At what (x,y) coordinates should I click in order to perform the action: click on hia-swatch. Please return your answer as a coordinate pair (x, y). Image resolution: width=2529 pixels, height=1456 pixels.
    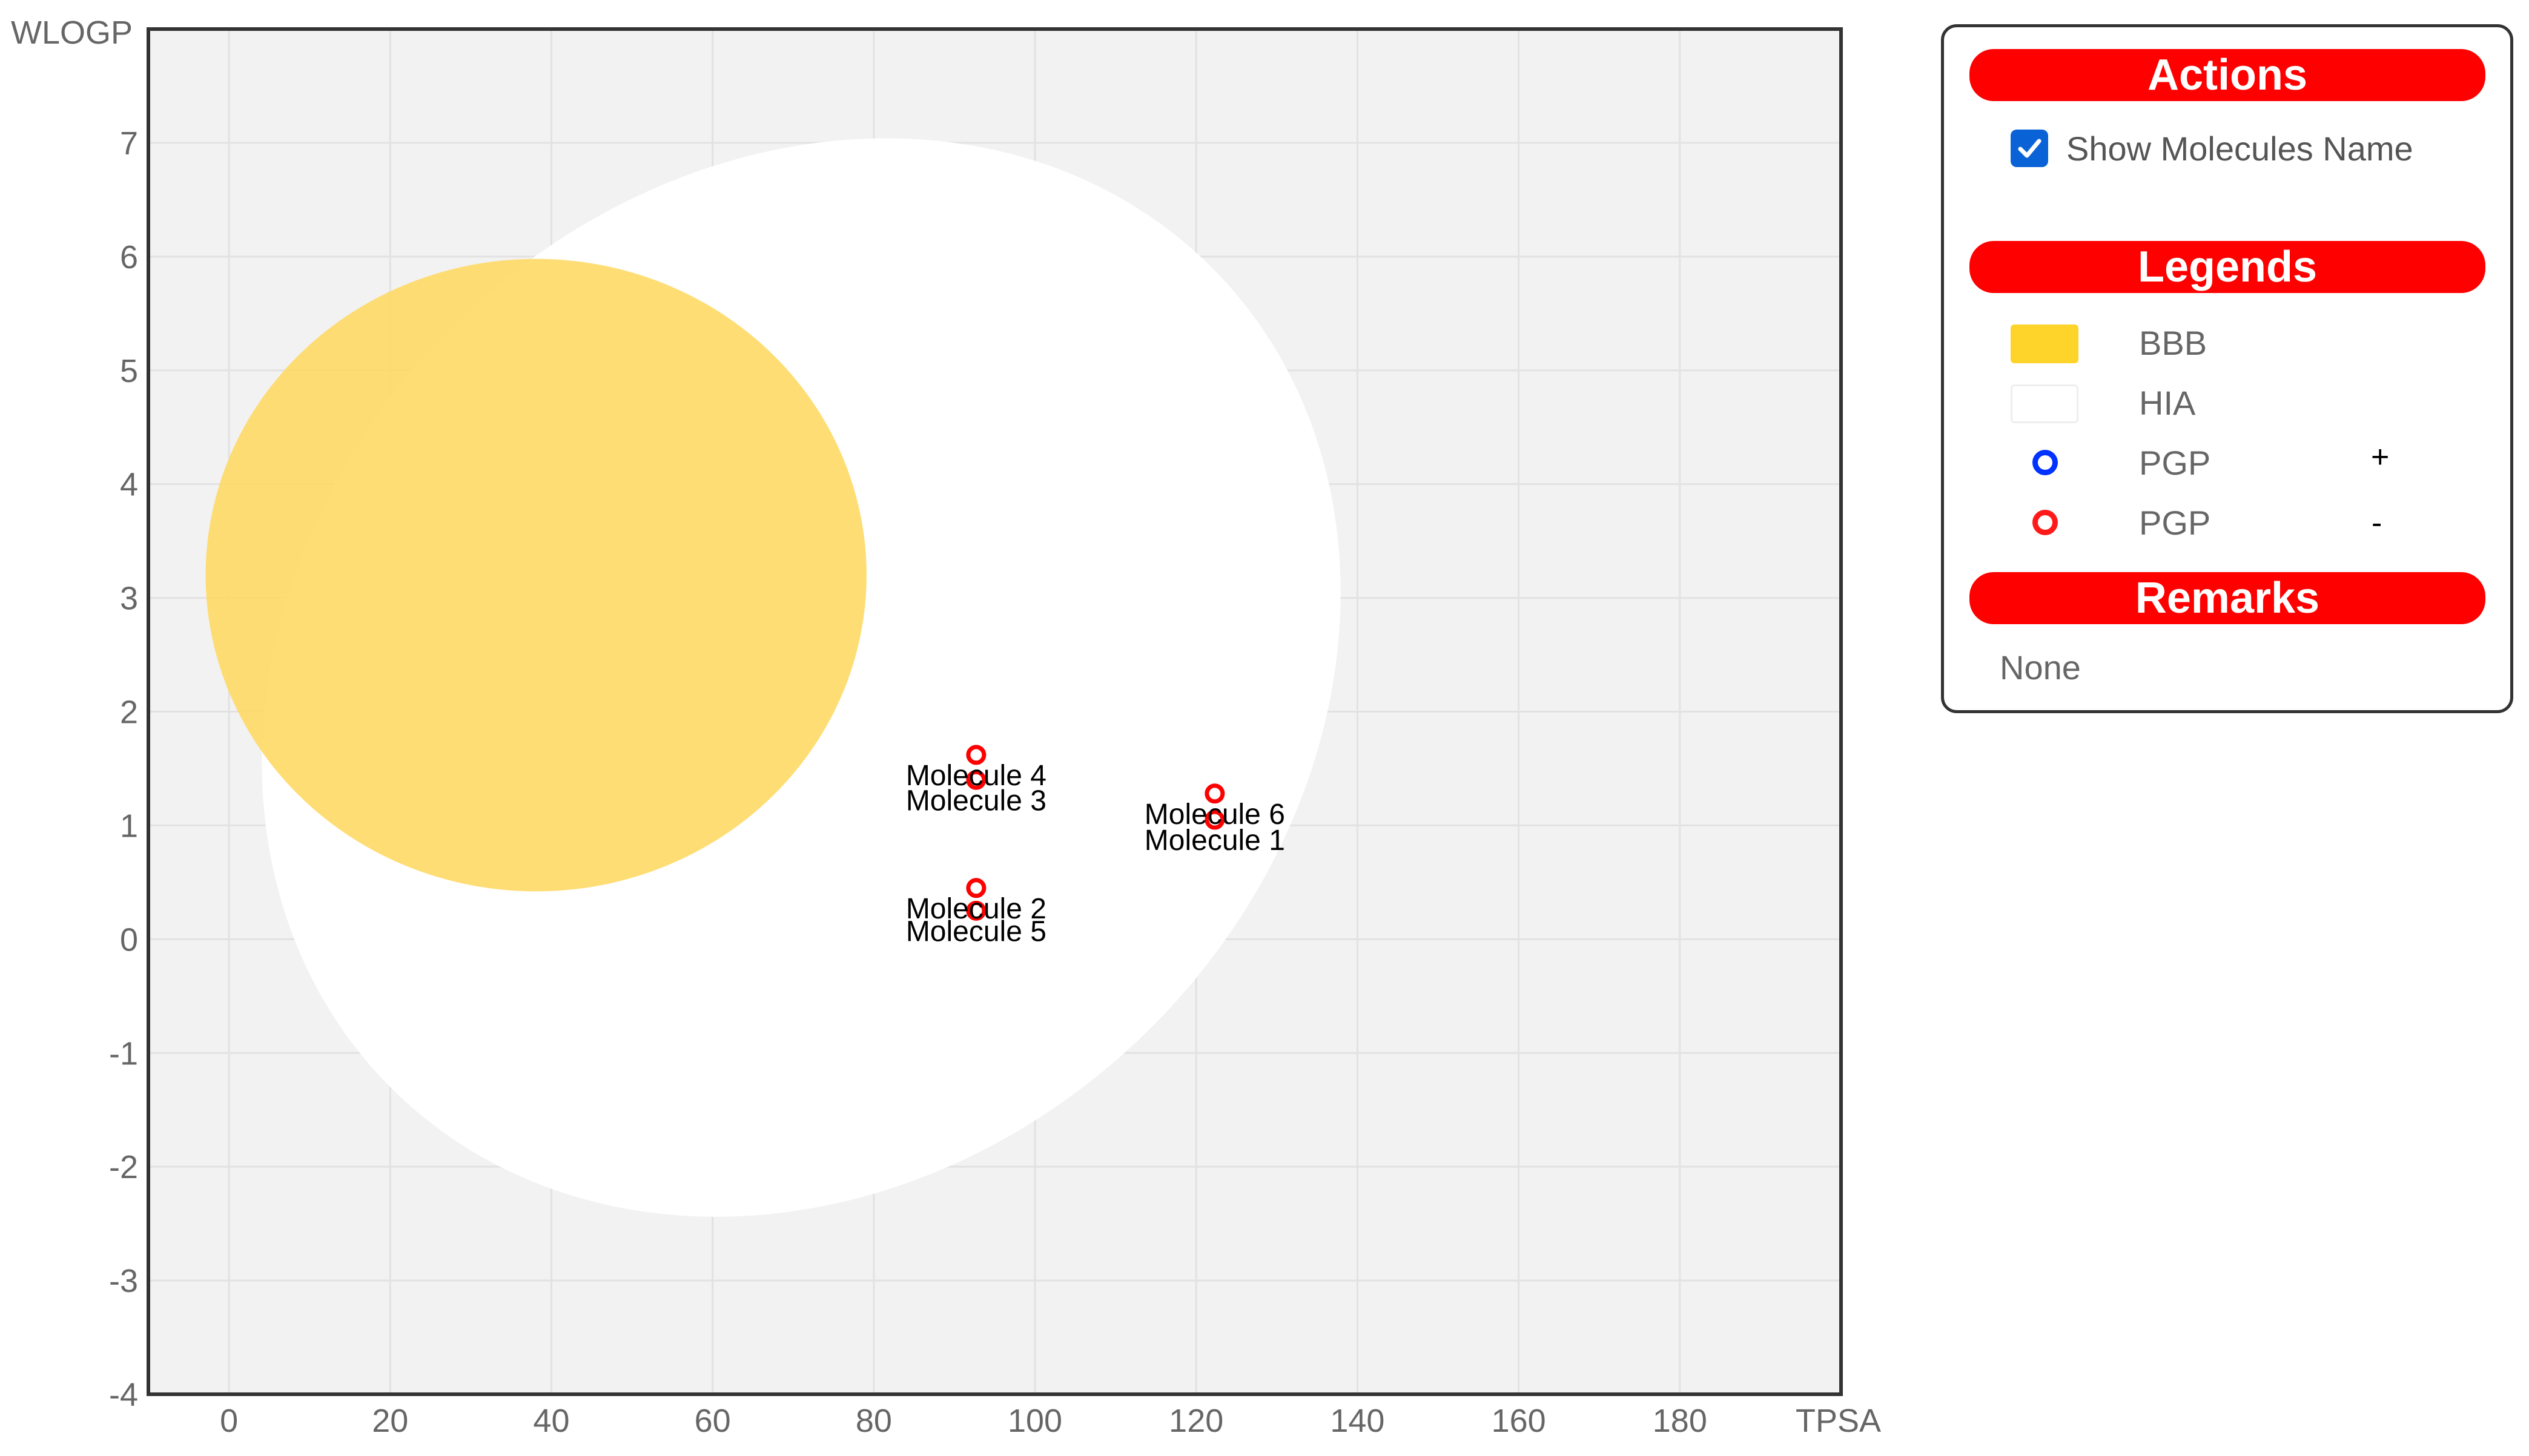
    Looking at the image, I should click on (2045, 403).